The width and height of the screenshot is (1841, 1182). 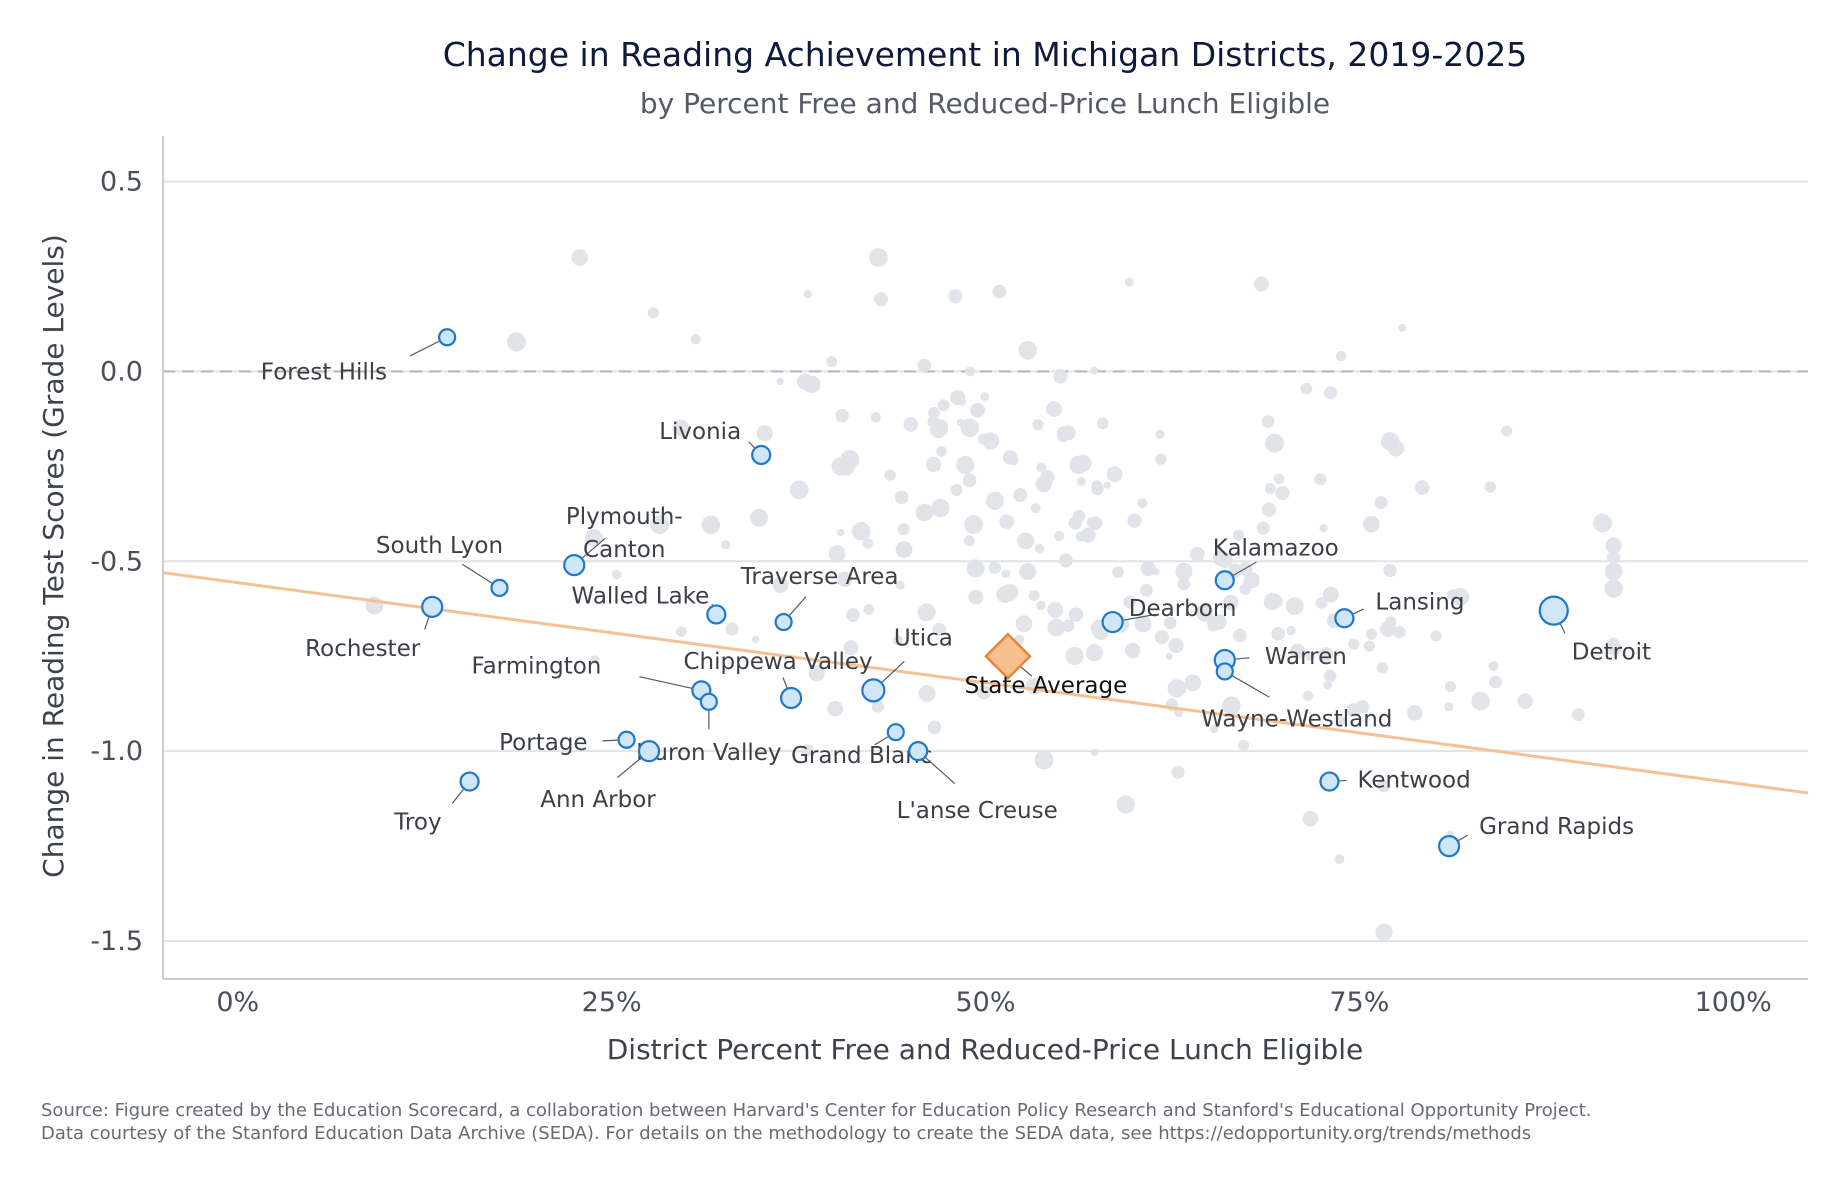 I want to click on district-label: Forest Hills, so click(x=324, y=372).